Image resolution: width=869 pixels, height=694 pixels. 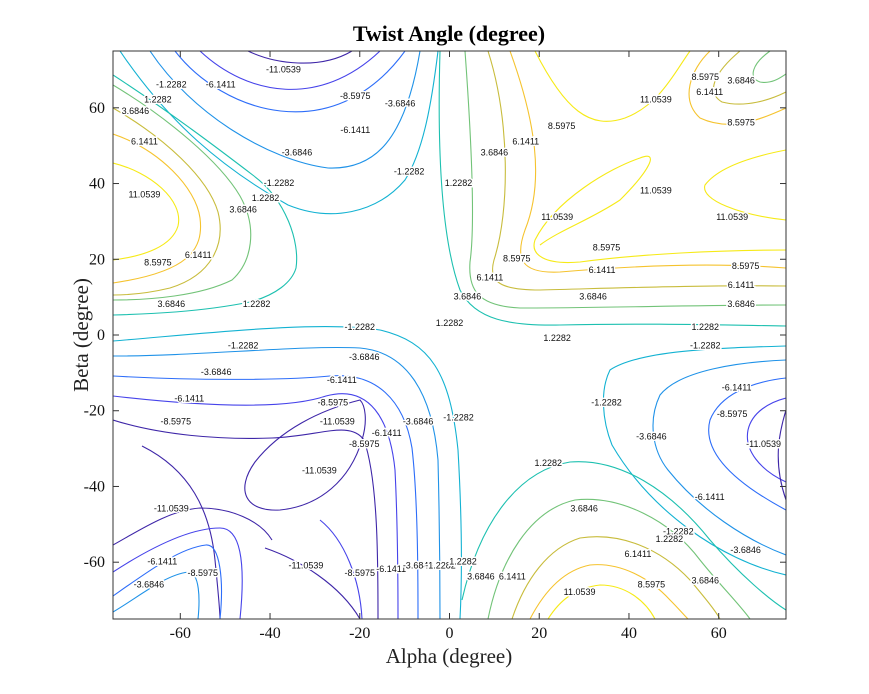 I want to click on x-axis-label: Alpha (degree), so click(x=449, y=656).